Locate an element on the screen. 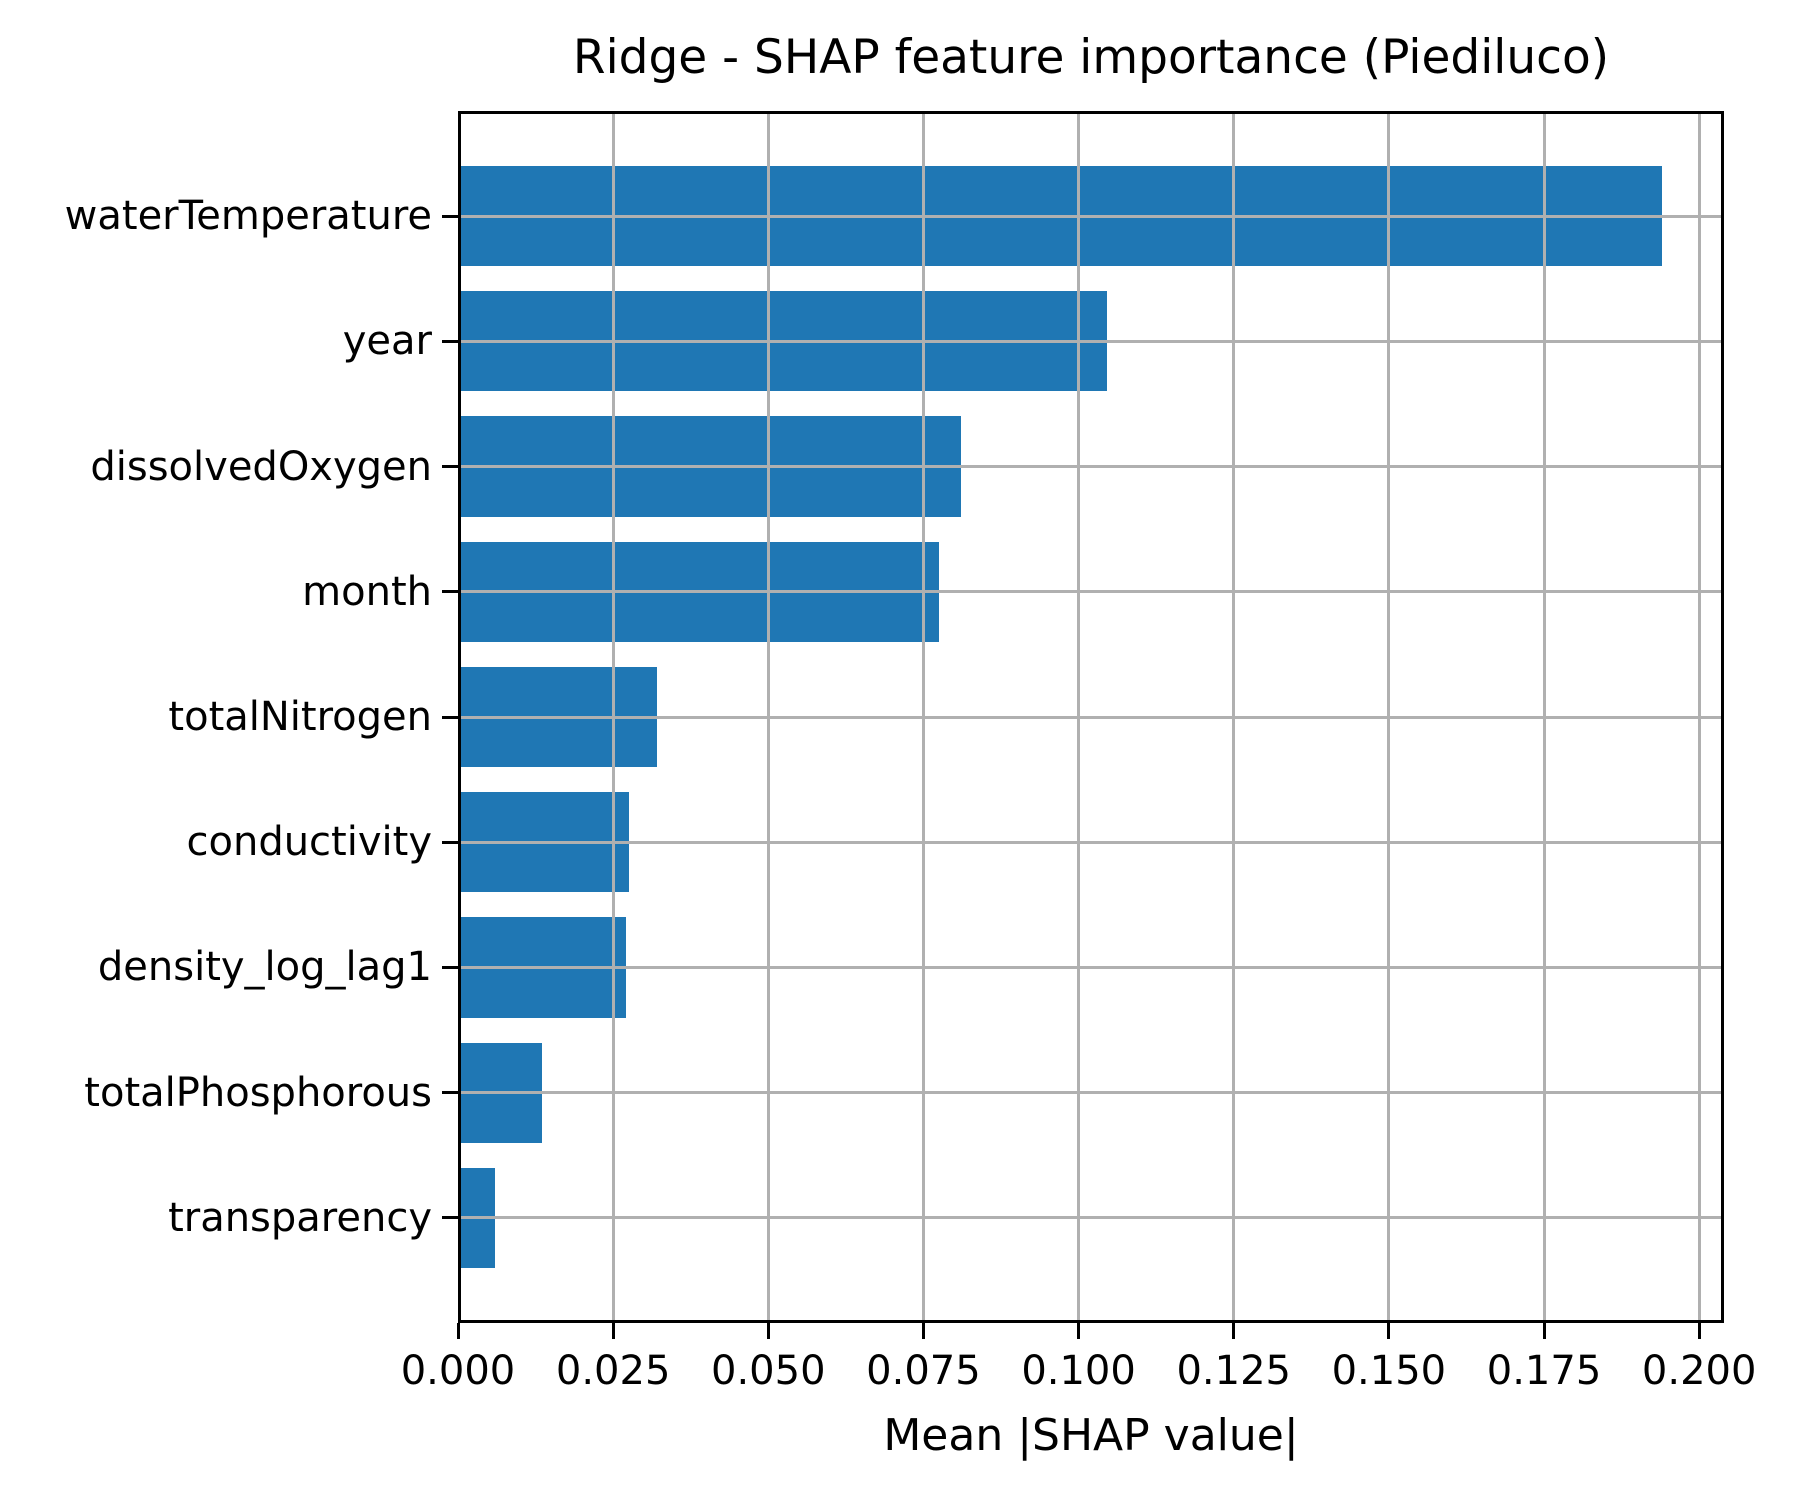  y-tick-label-totalNitrogen: totalNitrogen is located at coordinates (300, 717).